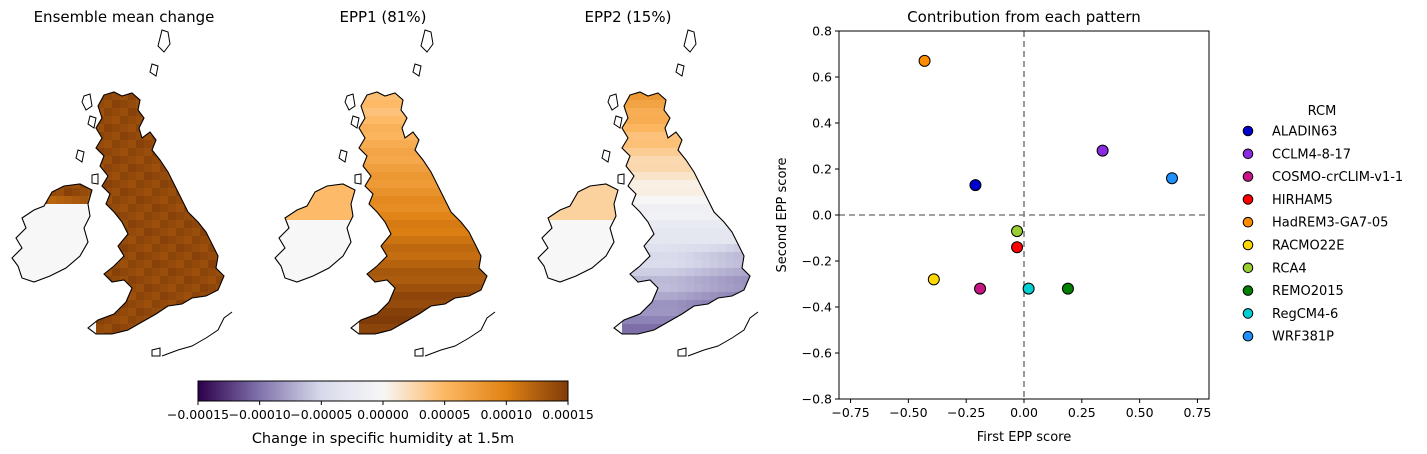  Describe the element at coordinates (383, 414) in the screenshot. I see `colorbar-tick-label: 0.00000` at that location.